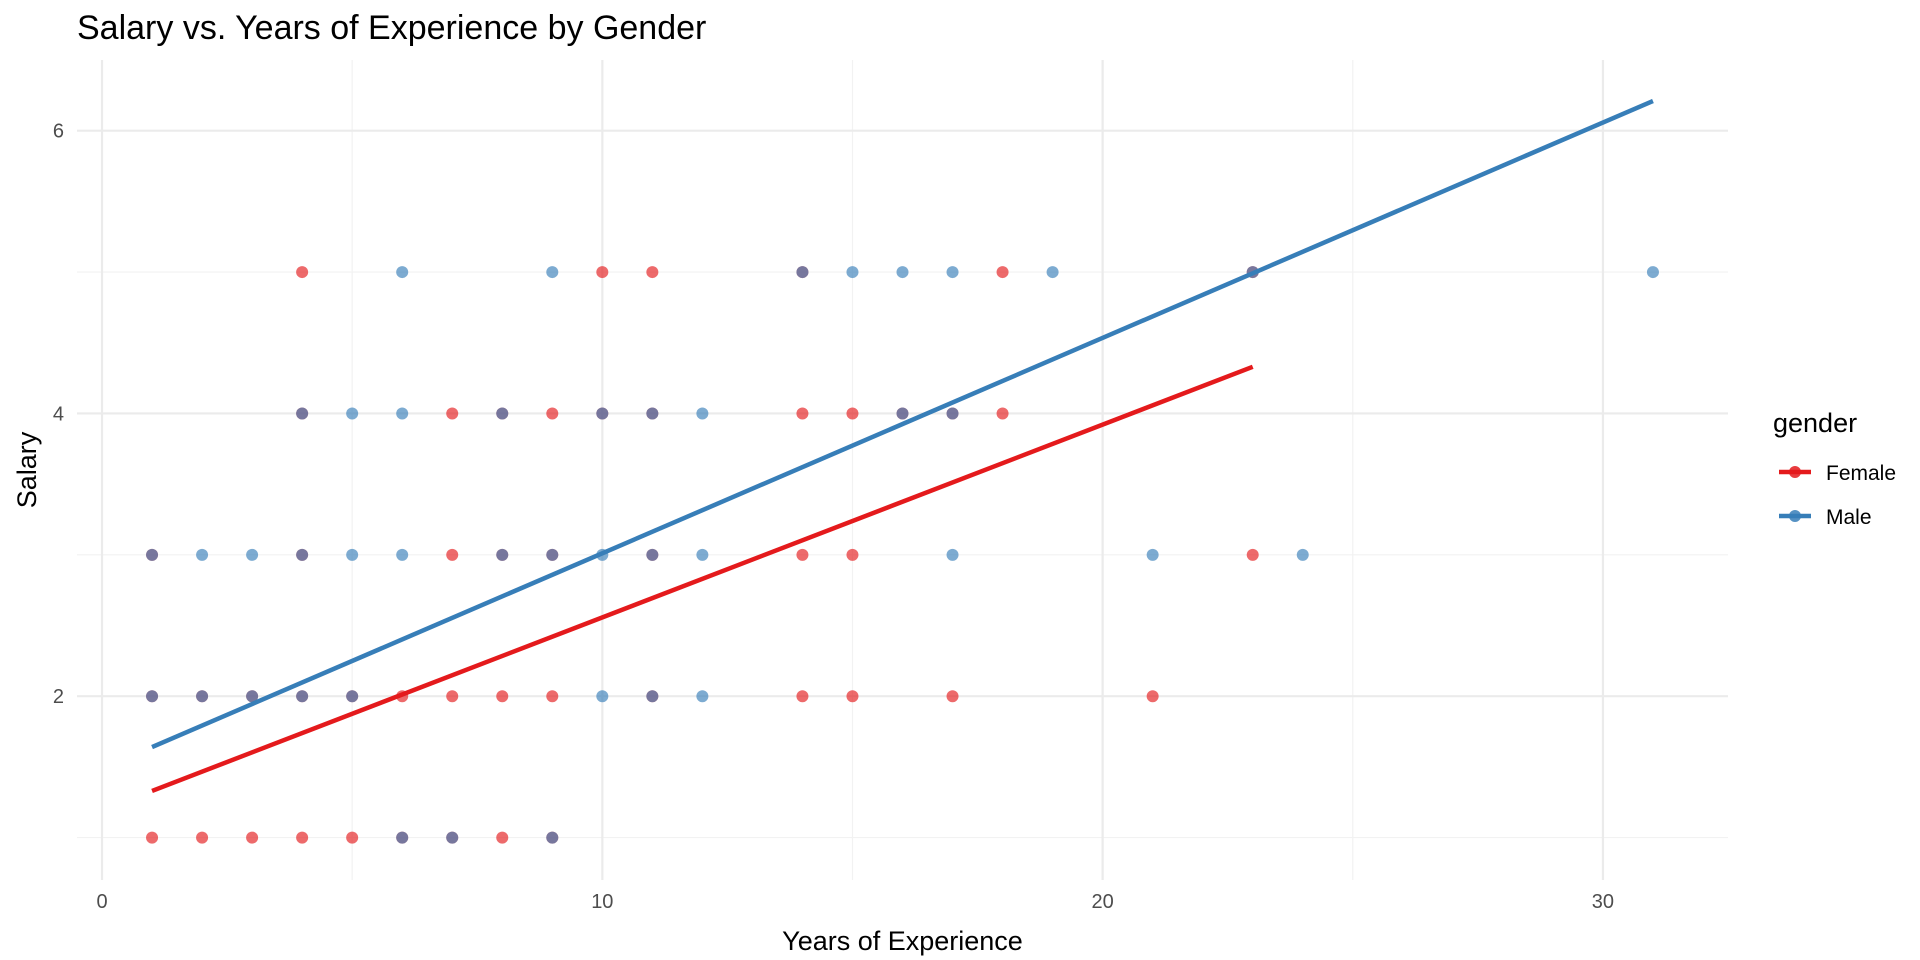 Image resolution: width=1920 pixels, height=960 pixels. What do you see at coordinates (1861, 473) in the screenshot?
I see `legend-label-female: Female` at bounding box center [1861, 473].